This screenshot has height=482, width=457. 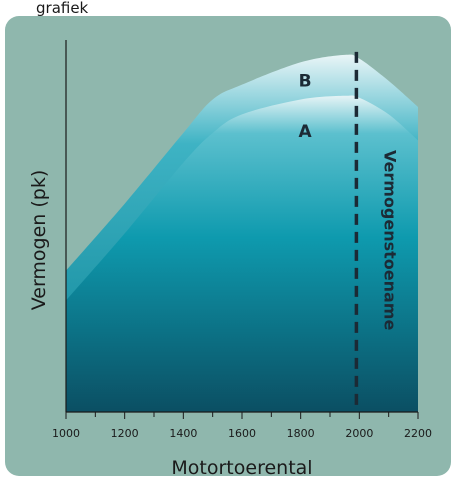 I want to click on x-tick-label-1800: 1800, so click(x=301, y=433).